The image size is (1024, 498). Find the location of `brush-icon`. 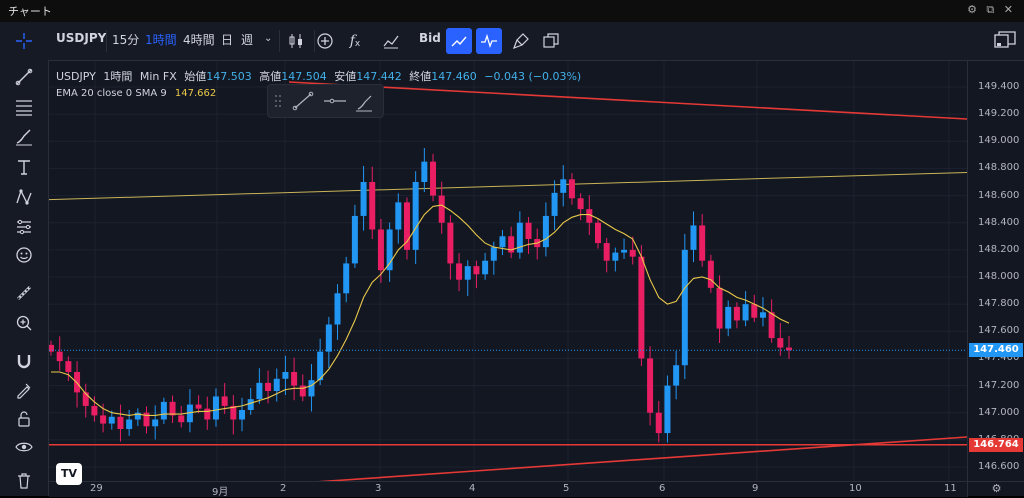

brush-icon is located at coordinates (364, 103).